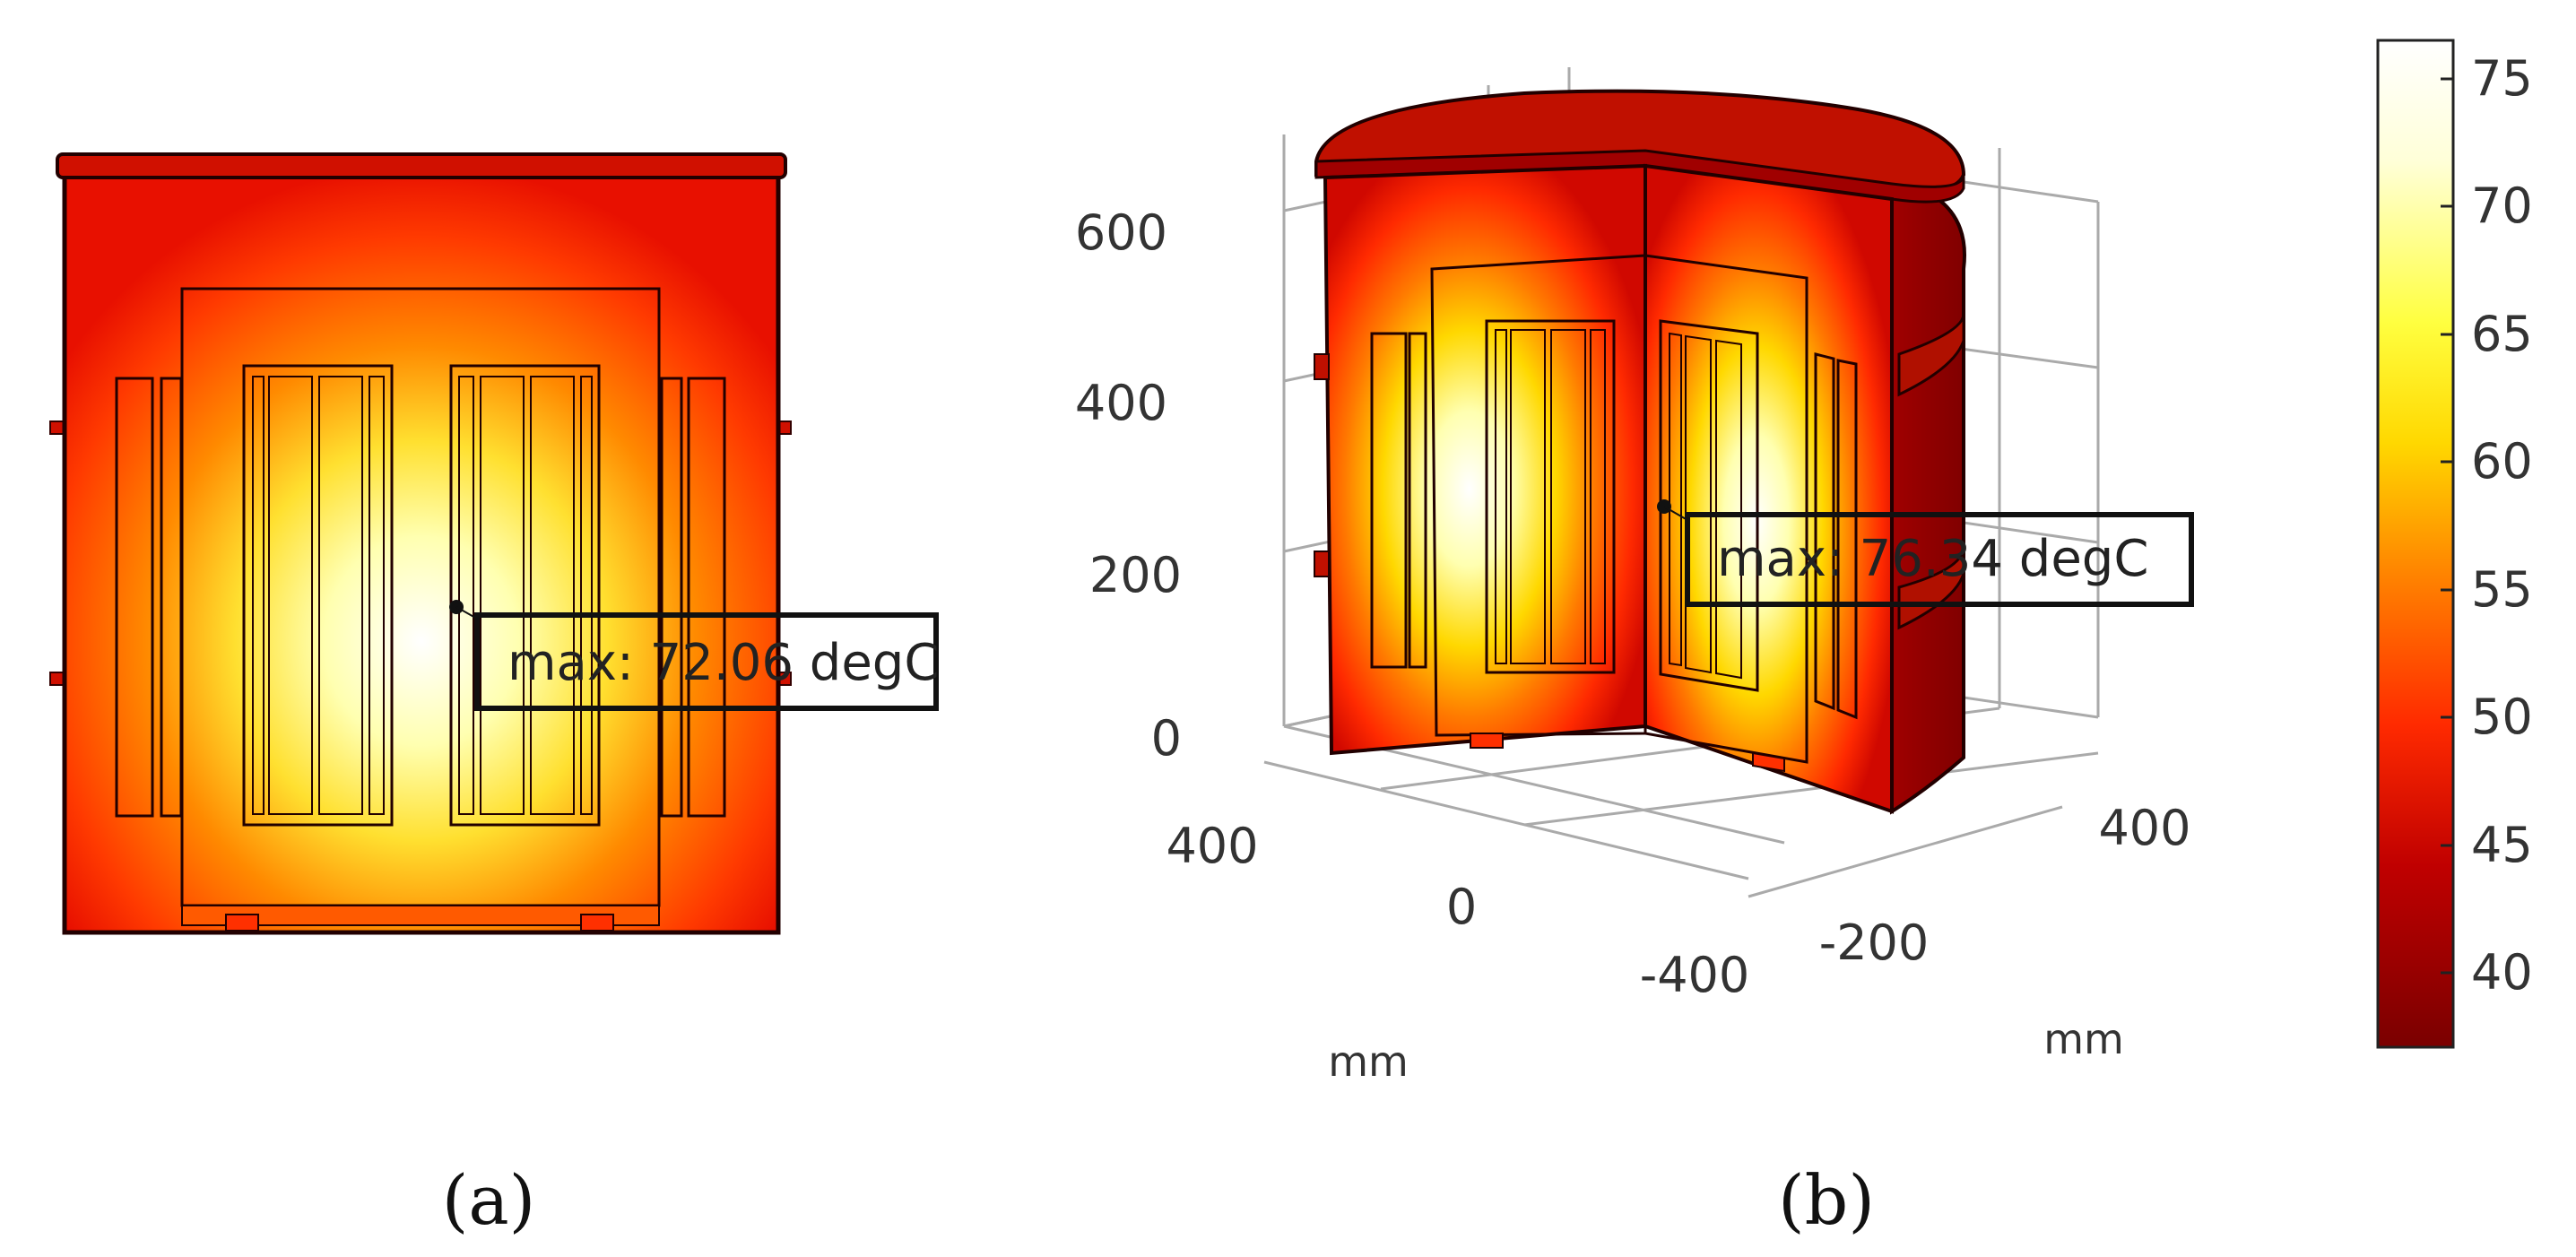 The image size is (2576, 1257). What do you see at coordinates (2502, 206) in the screenshot?
I see `colorbar-tick-label: 70` at bounding box center [2502, 206].